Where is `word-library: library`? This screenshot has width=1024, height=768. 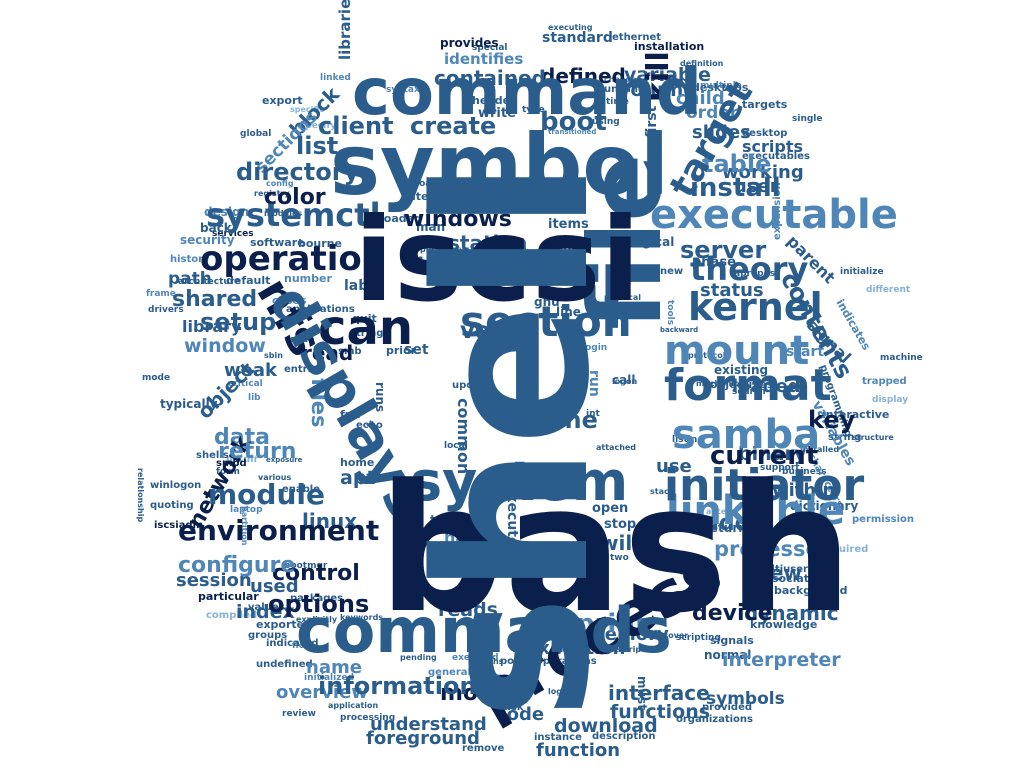 word-library: library is located at coordinates (212, 326).